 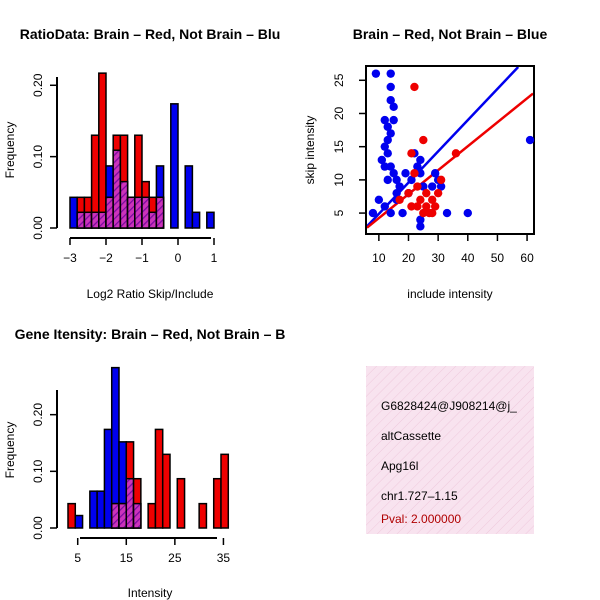 I want to click on scatter-x-label: include intensity, so click(x=449, y=294).